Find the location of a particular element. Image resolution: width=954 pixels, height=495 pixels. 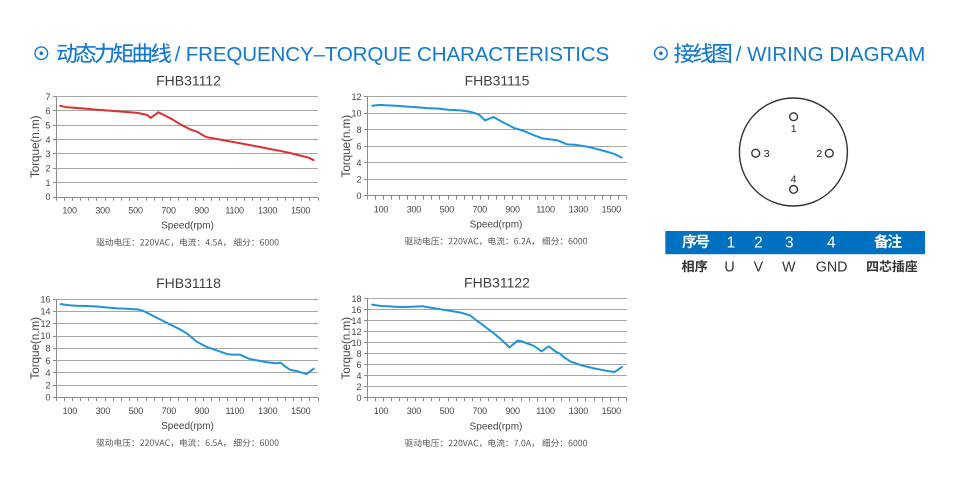

svg-text: GND is located at coordinates (832, 268).